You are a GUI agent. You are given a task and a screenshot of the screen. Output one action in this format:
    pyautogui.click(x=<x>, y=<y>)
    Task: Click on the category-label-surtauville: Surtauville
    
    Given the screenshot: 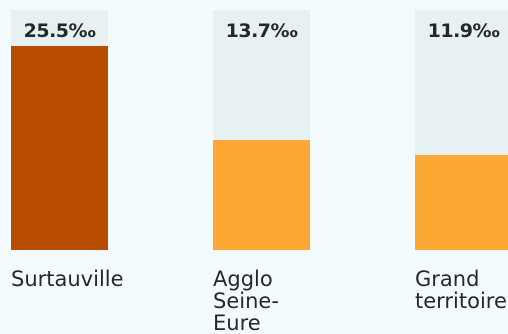 What is the action you would take?
    pyautogui.click(x=71, y=279)
    